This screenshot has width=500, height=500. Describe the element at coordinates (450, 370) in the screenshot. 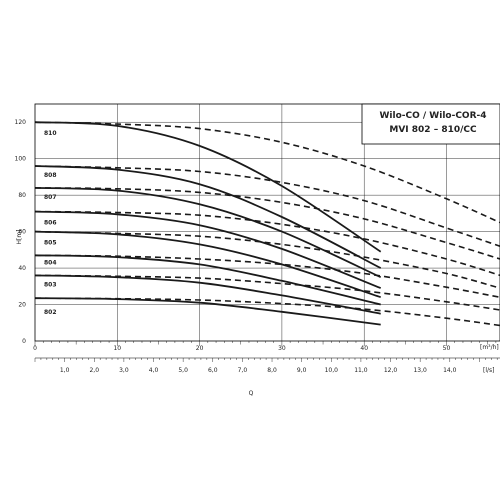

I see `x-tick-label-bottom: 14,0` at that location.